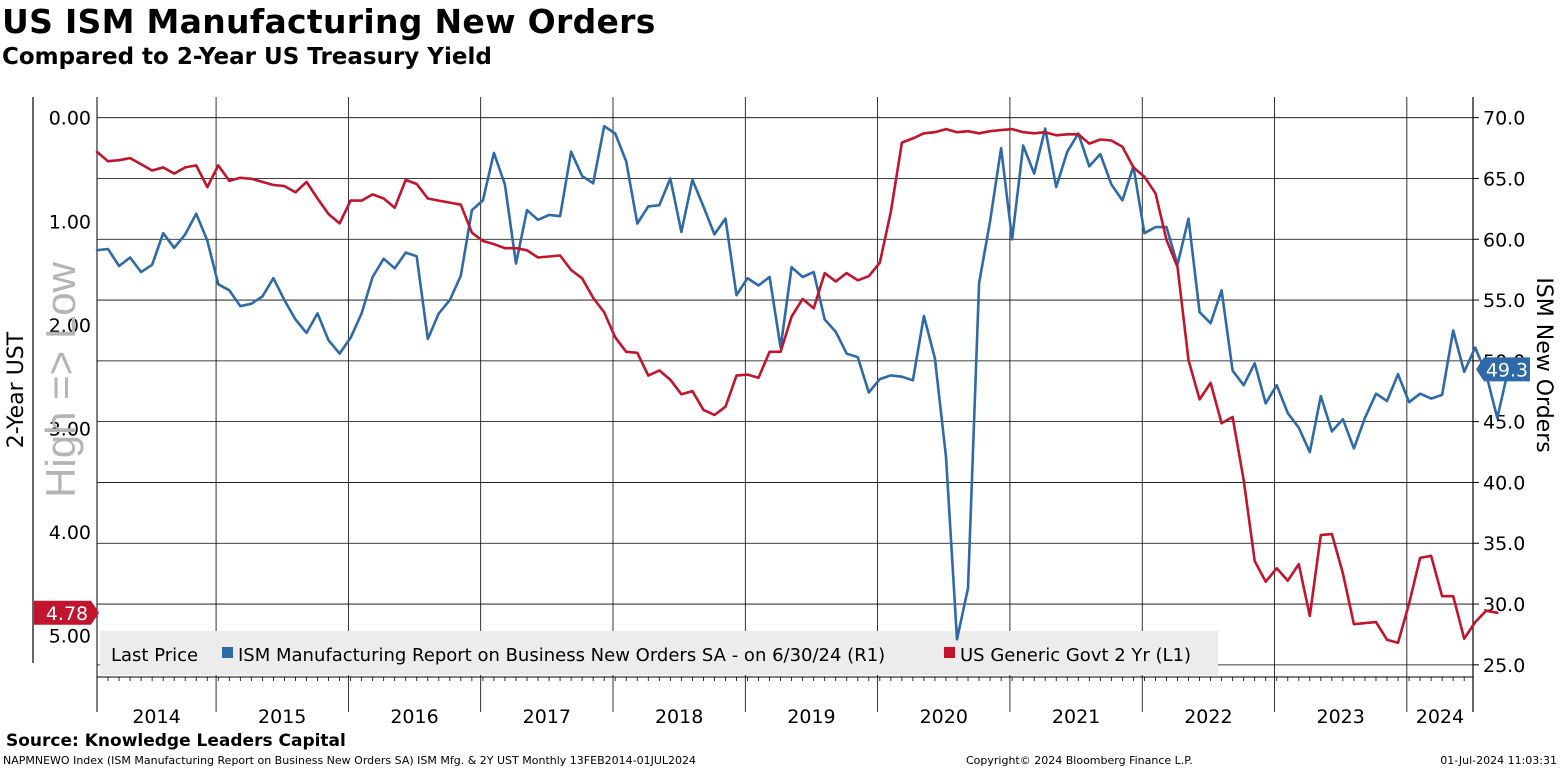  What do you see at coordinates (949, 652) in the screenshot?
I see `legend-swatch-ust` at bounding box center [949, 652].